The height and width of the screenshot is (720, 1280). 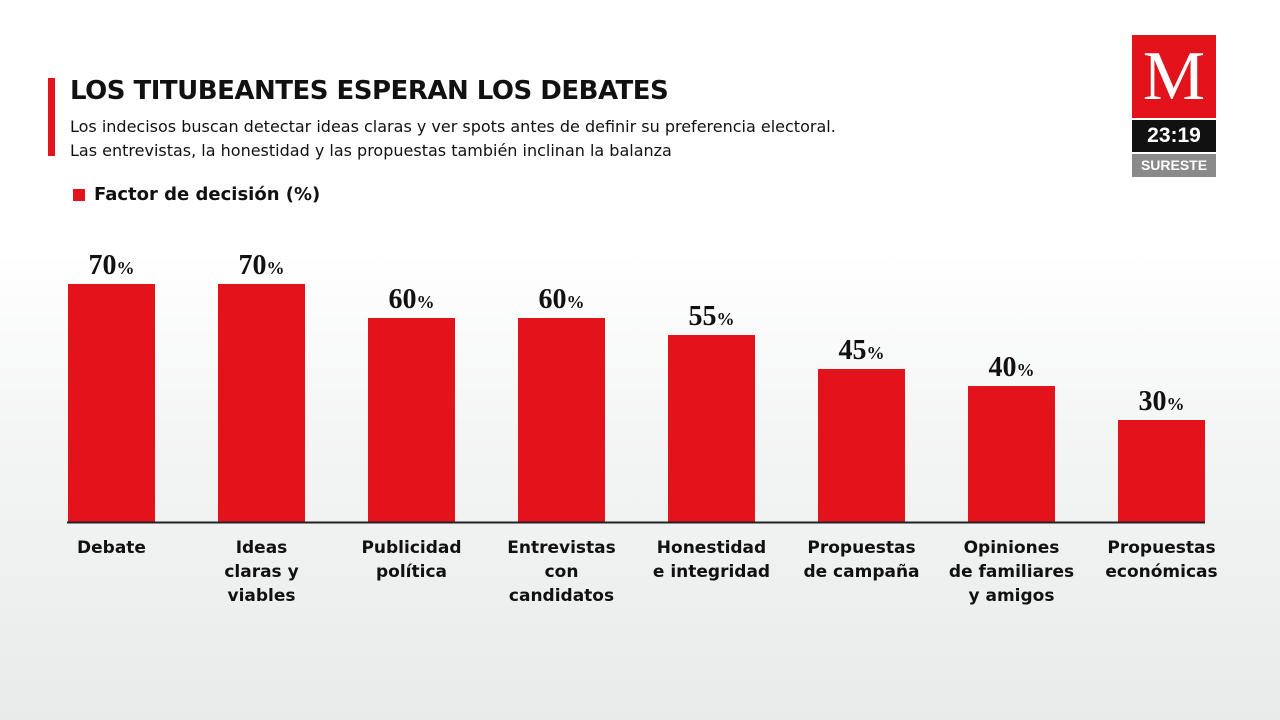 I want to click on category-label-7: Opiniones de familiares y amigos, so click(x=1011, y=572).